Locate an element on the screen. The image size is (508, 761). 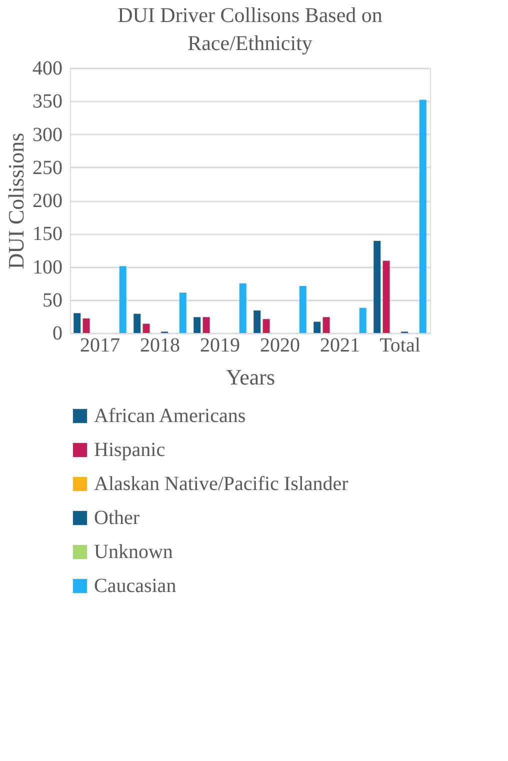
y-tick-label: 100 is located at coordinates (47, 267).